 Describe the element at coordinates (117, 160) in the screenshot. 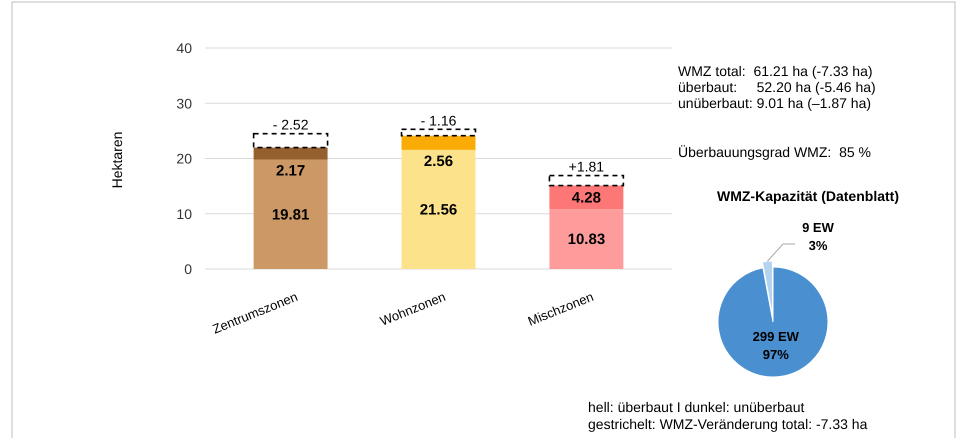

I see `y-axis-title: Hektaren` at that location.